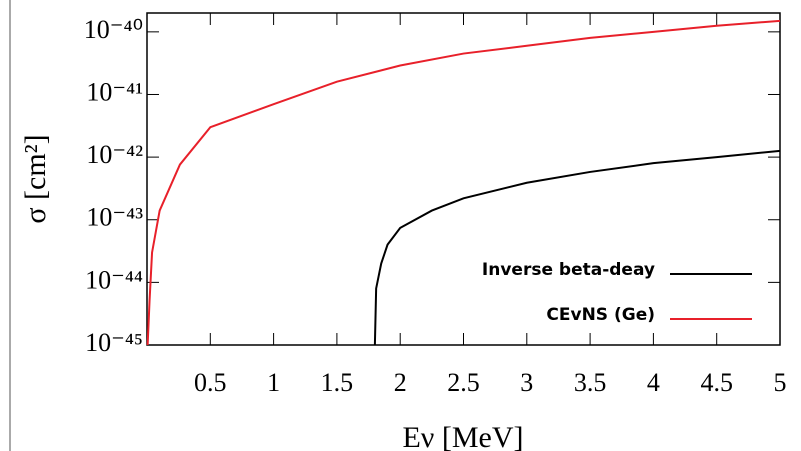  Describe the element at coordinates (114, 154) in the screenshot. I see `y-tick-label: 10⁻⁴²` at that location.